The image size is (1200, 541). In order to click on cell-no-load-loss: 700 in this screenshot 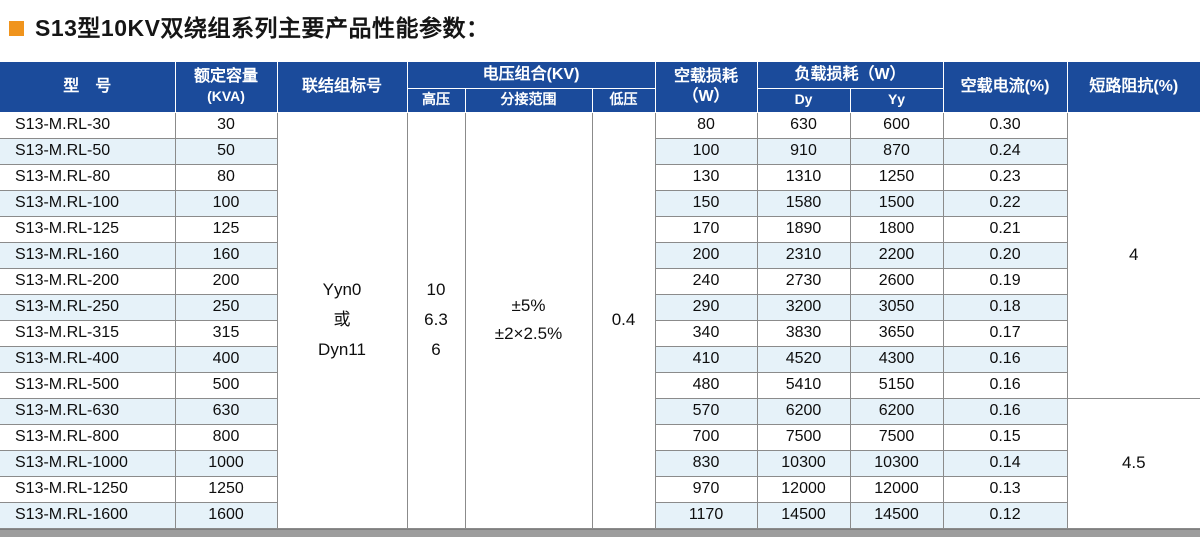, I will do `click(706, 437)`.